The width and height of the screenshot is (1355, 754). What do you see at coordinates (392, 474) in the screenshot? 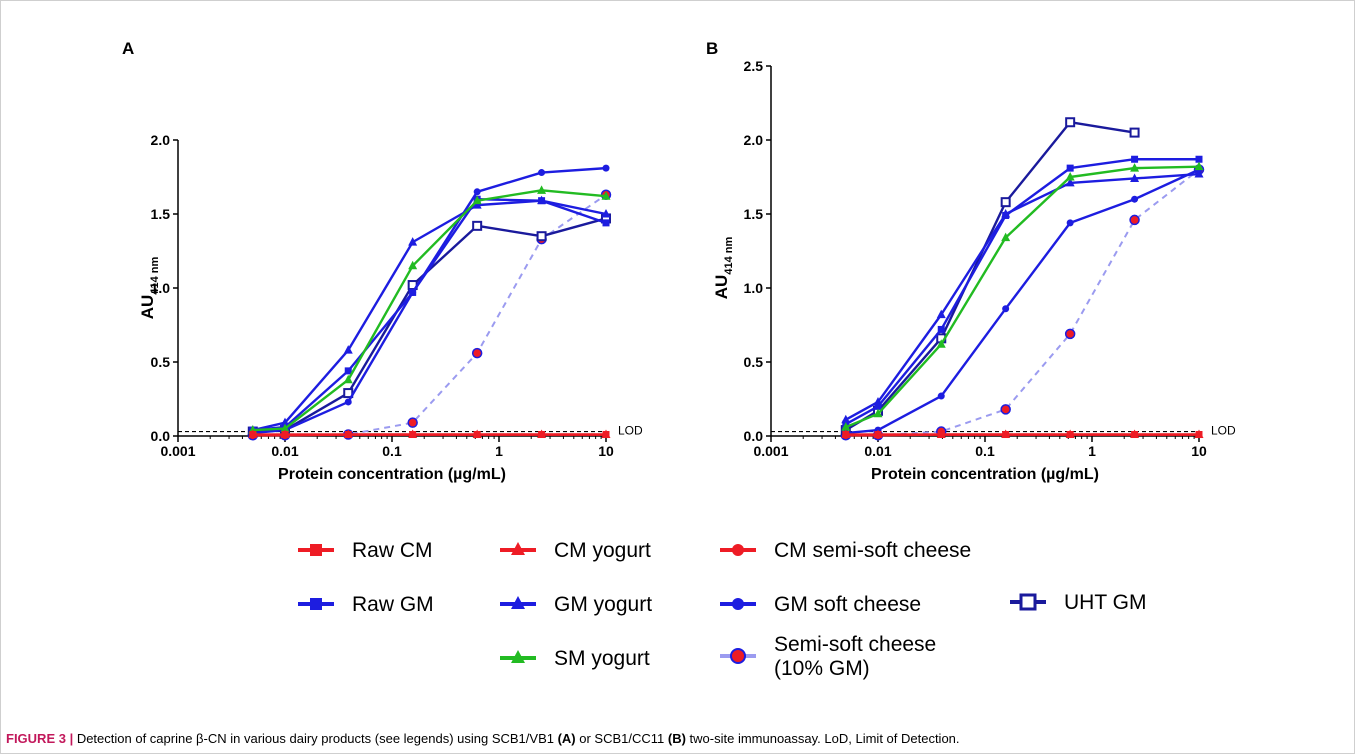
I see `x-axis-label-a: Protein concentration (µg/mL)` at bounding box center [392, 474].